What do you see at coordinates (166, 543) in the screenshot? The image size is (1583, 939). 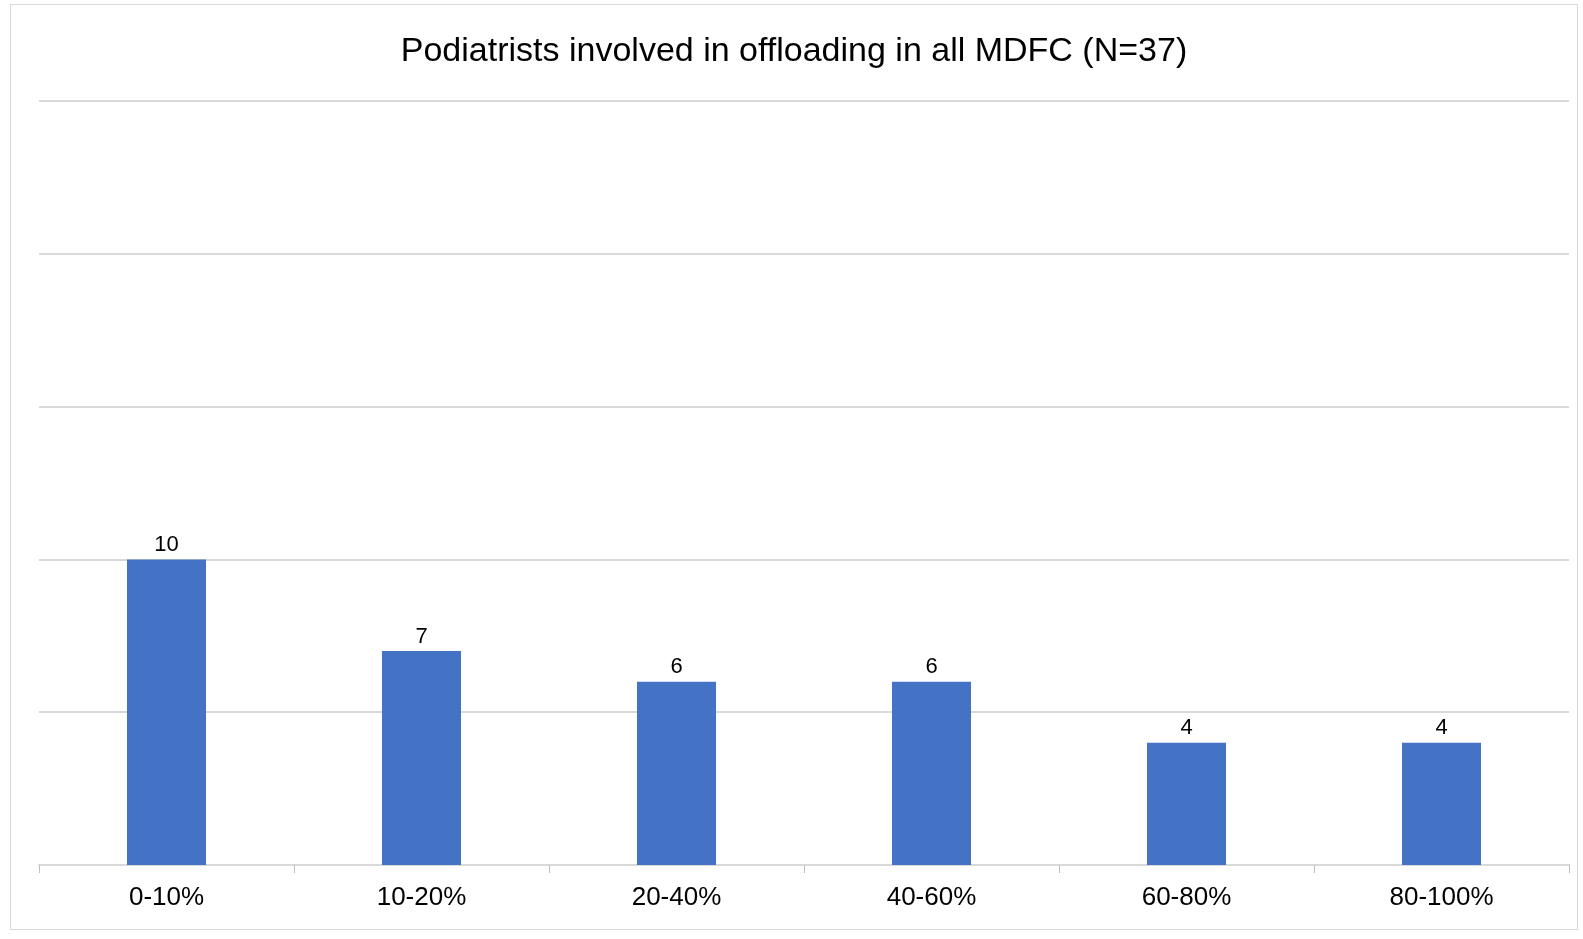 I see `data-label: 10` at bounding box center [166, 543].